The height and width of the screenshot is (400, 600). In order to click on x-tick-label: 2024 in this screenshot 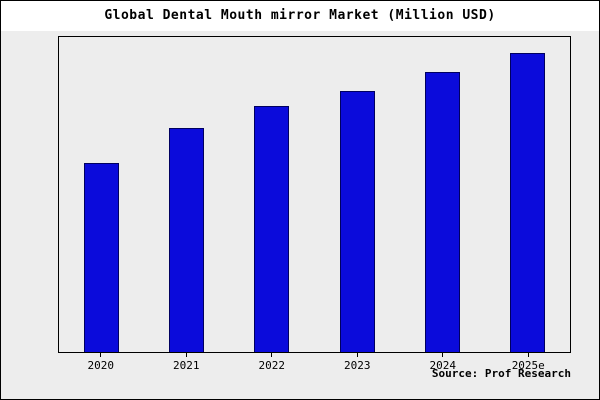, I will do `click(443, 365)`.